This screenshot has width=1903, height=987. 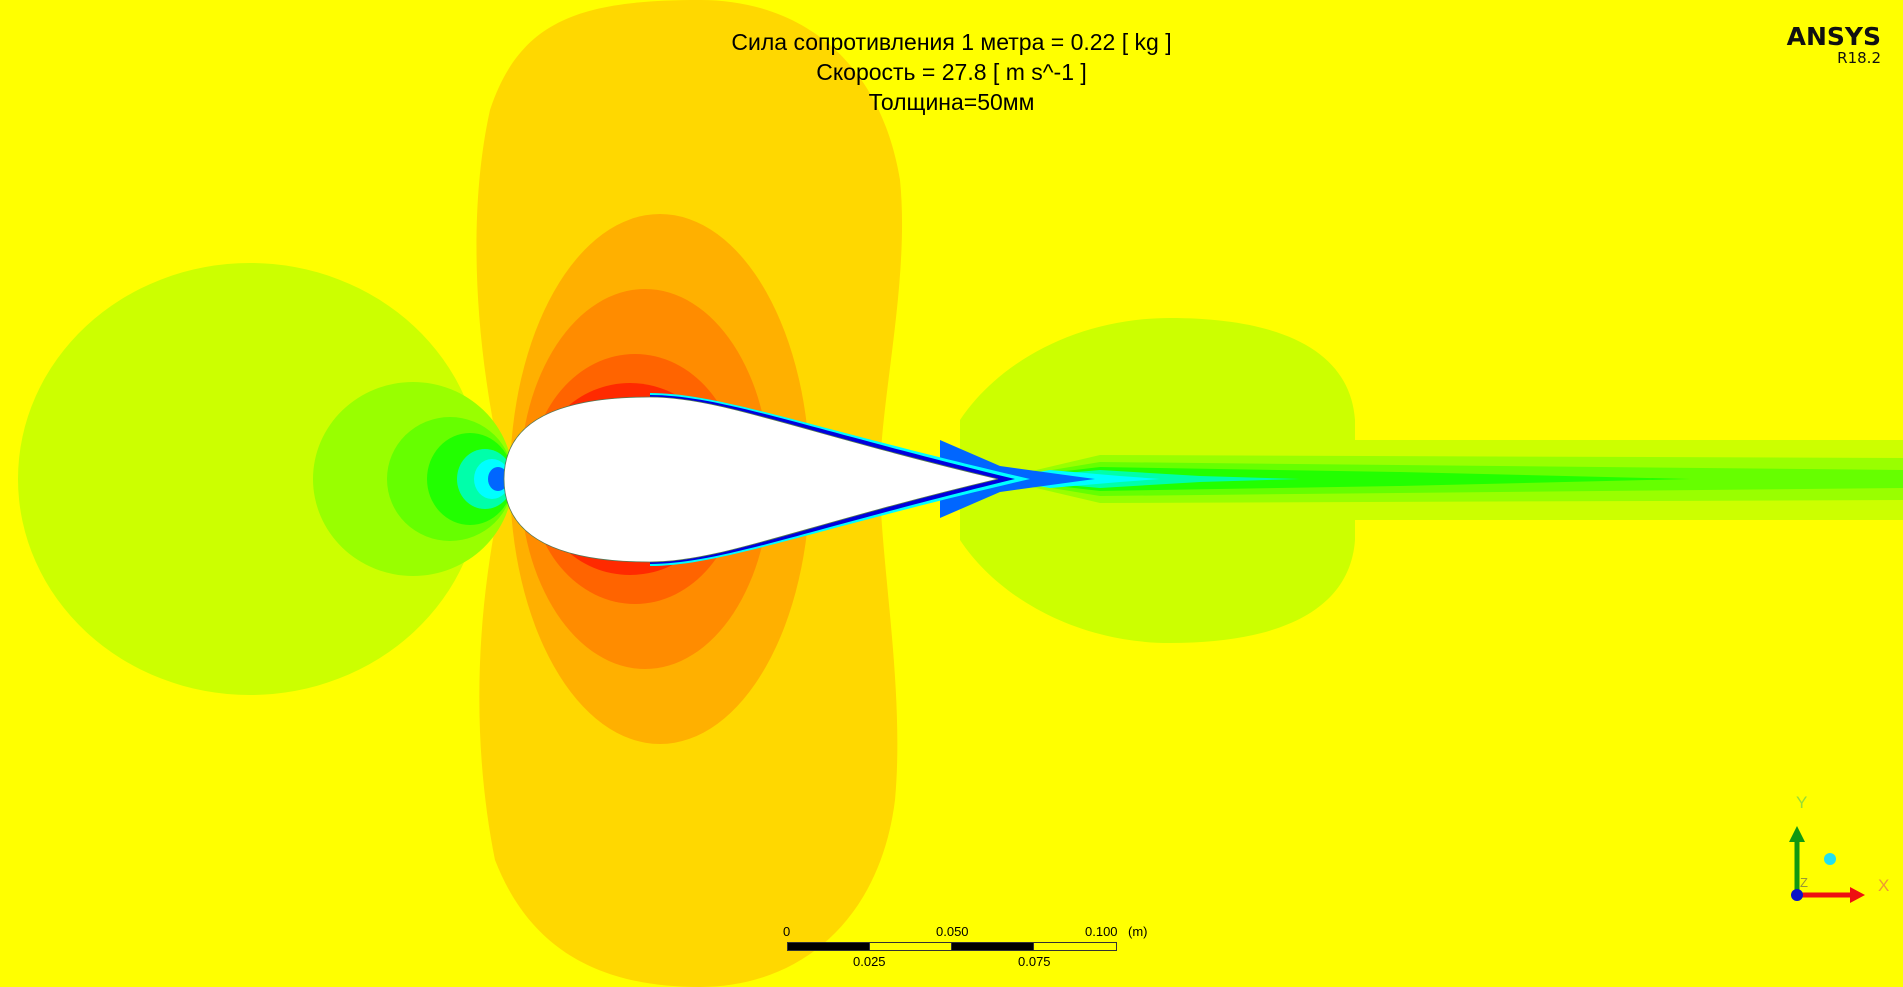 I want to click on x-axis-arrow-head, so click(x=1857, y=895).